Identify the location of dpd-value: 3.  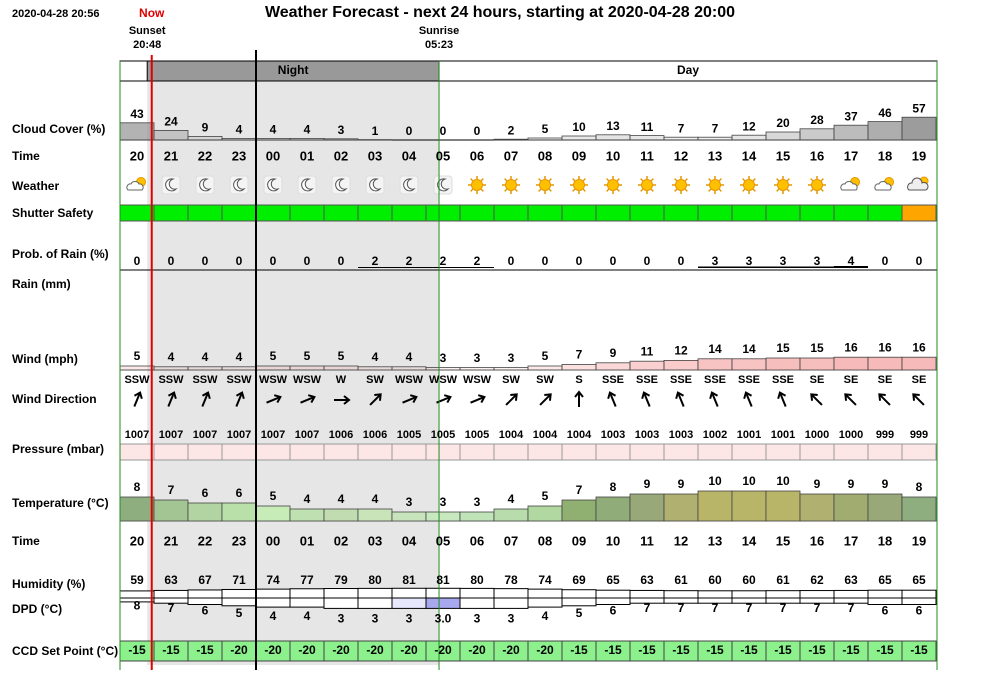
(341, 618).